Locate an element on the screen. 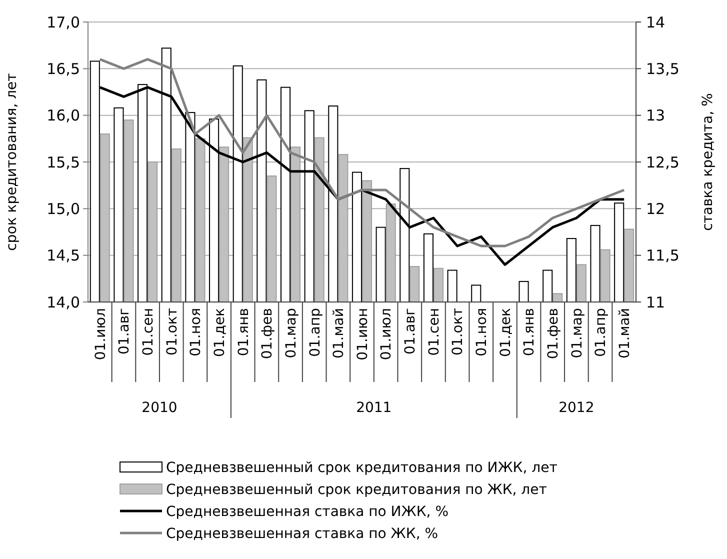 This screenshot has height=559, width=727. y2-tick-label: 13 is located at coordinates (656, 115).